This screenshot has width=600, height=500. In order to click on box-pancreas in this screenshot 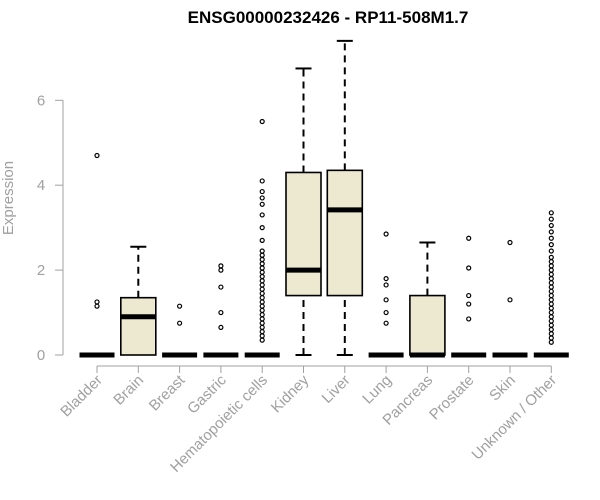, I will do `click(427, 299)`.